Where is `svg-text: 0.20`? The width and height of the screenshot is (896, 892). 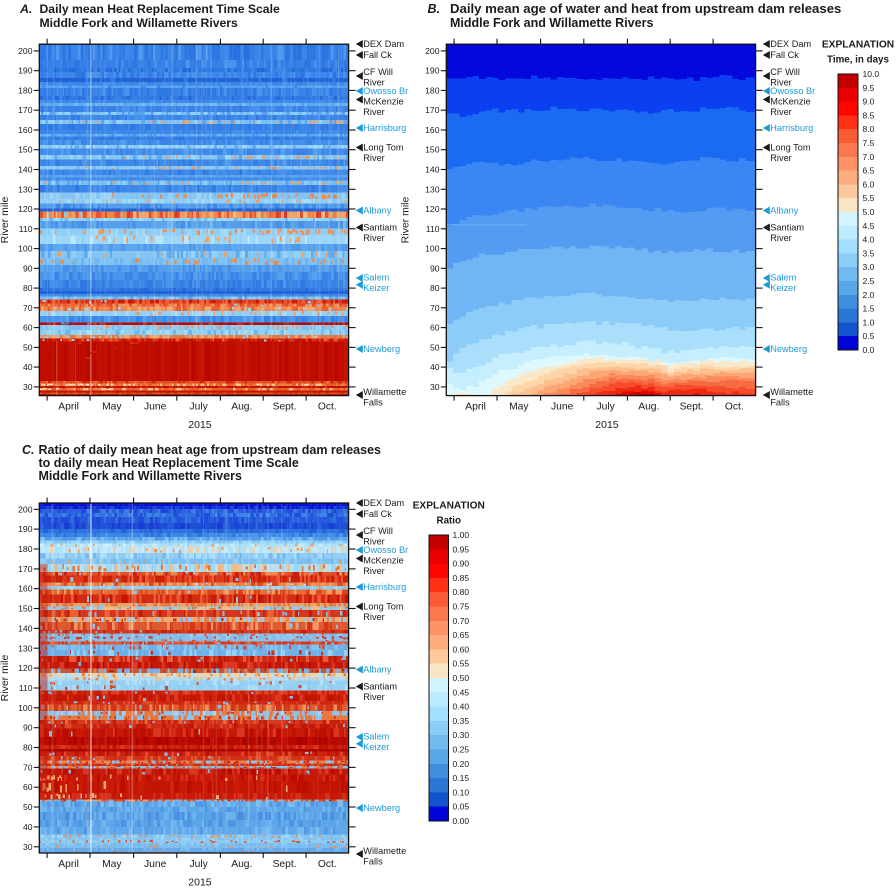
svg-text: 0.20 is located at coordinates (461, 764).